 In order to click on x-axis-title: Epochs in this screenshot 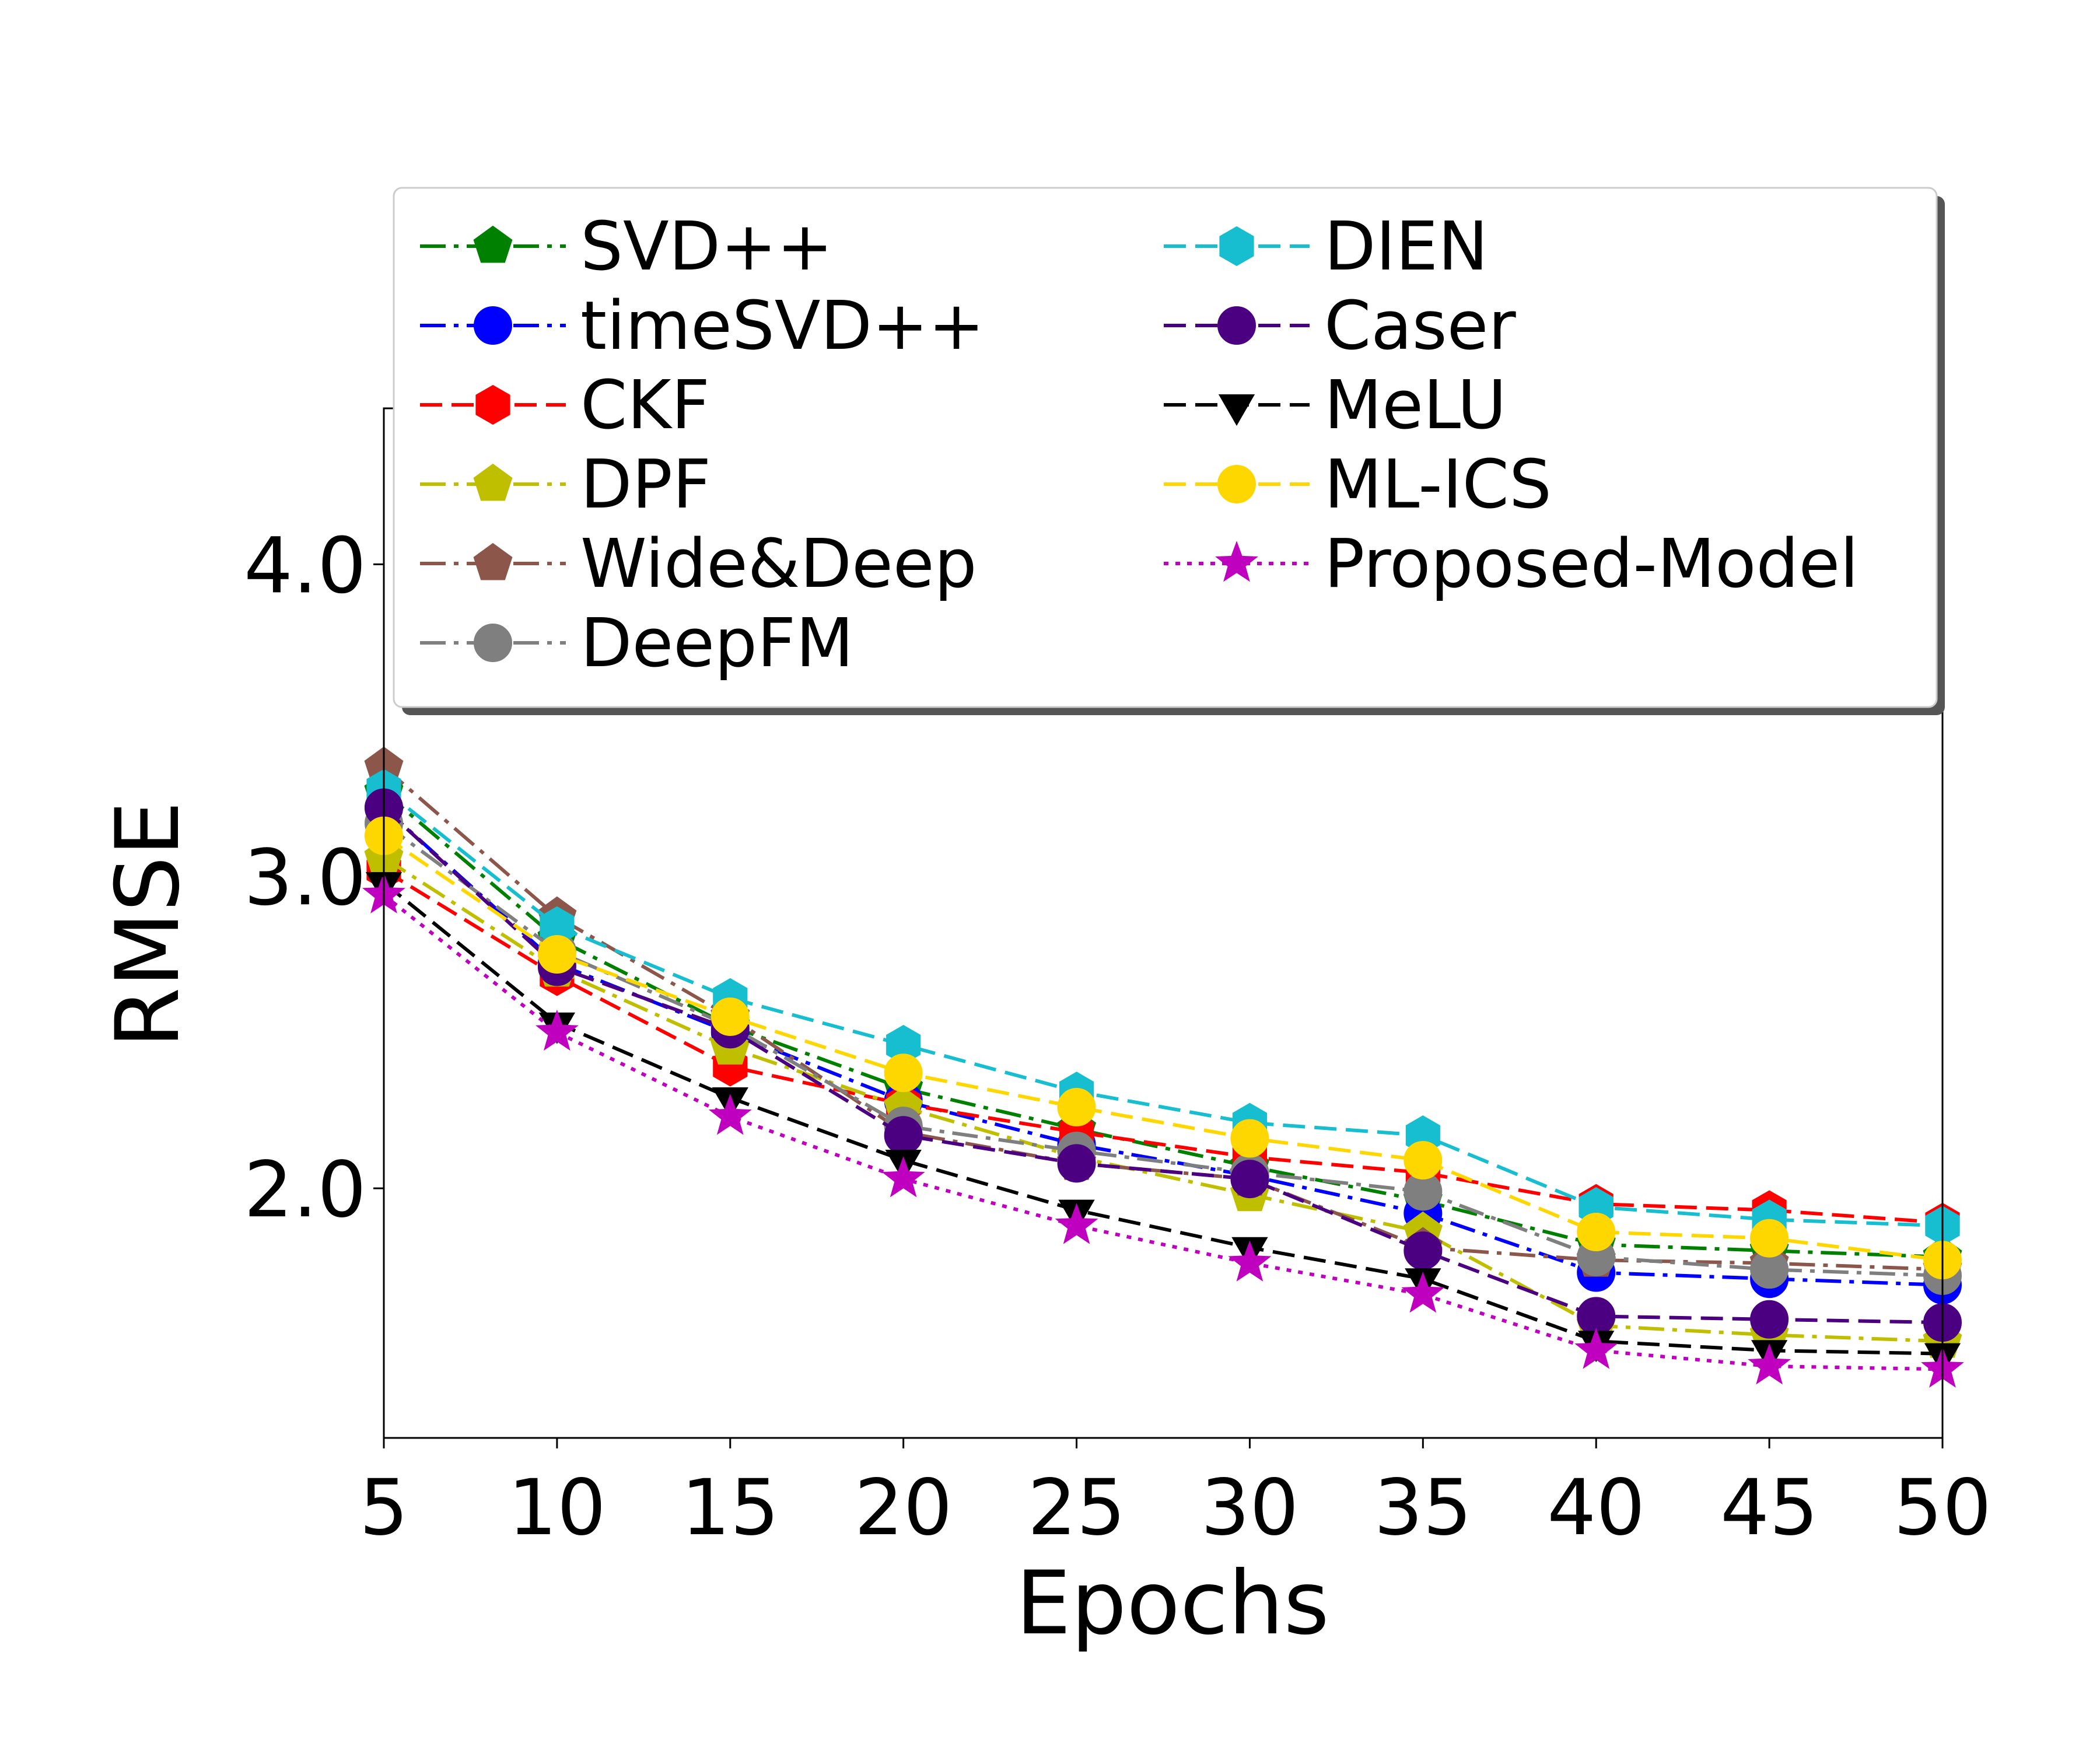, I will do `click(1172, 1603)`.